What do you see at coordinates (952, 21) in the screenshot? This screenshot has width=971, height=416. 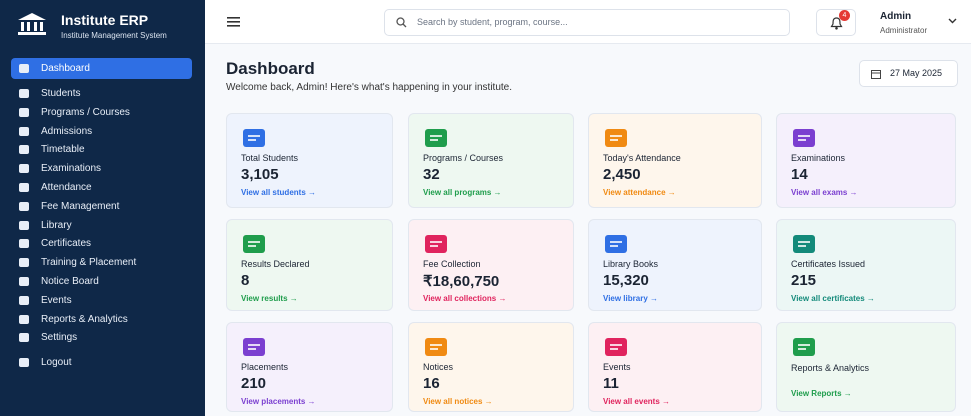 I see `user-menu-caret` at bounding box center [952, 21].